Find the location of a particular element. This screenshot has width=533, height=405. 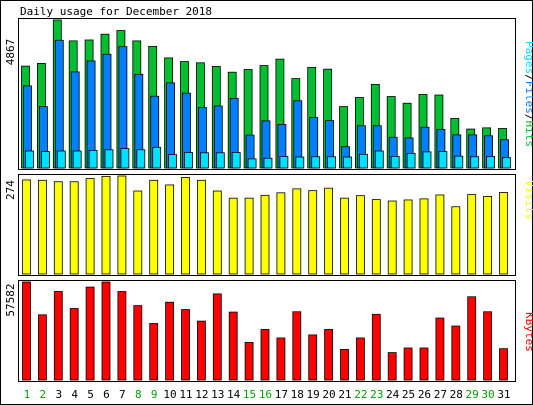

day-tick-label: 12 is located at coordinates (201, 394).